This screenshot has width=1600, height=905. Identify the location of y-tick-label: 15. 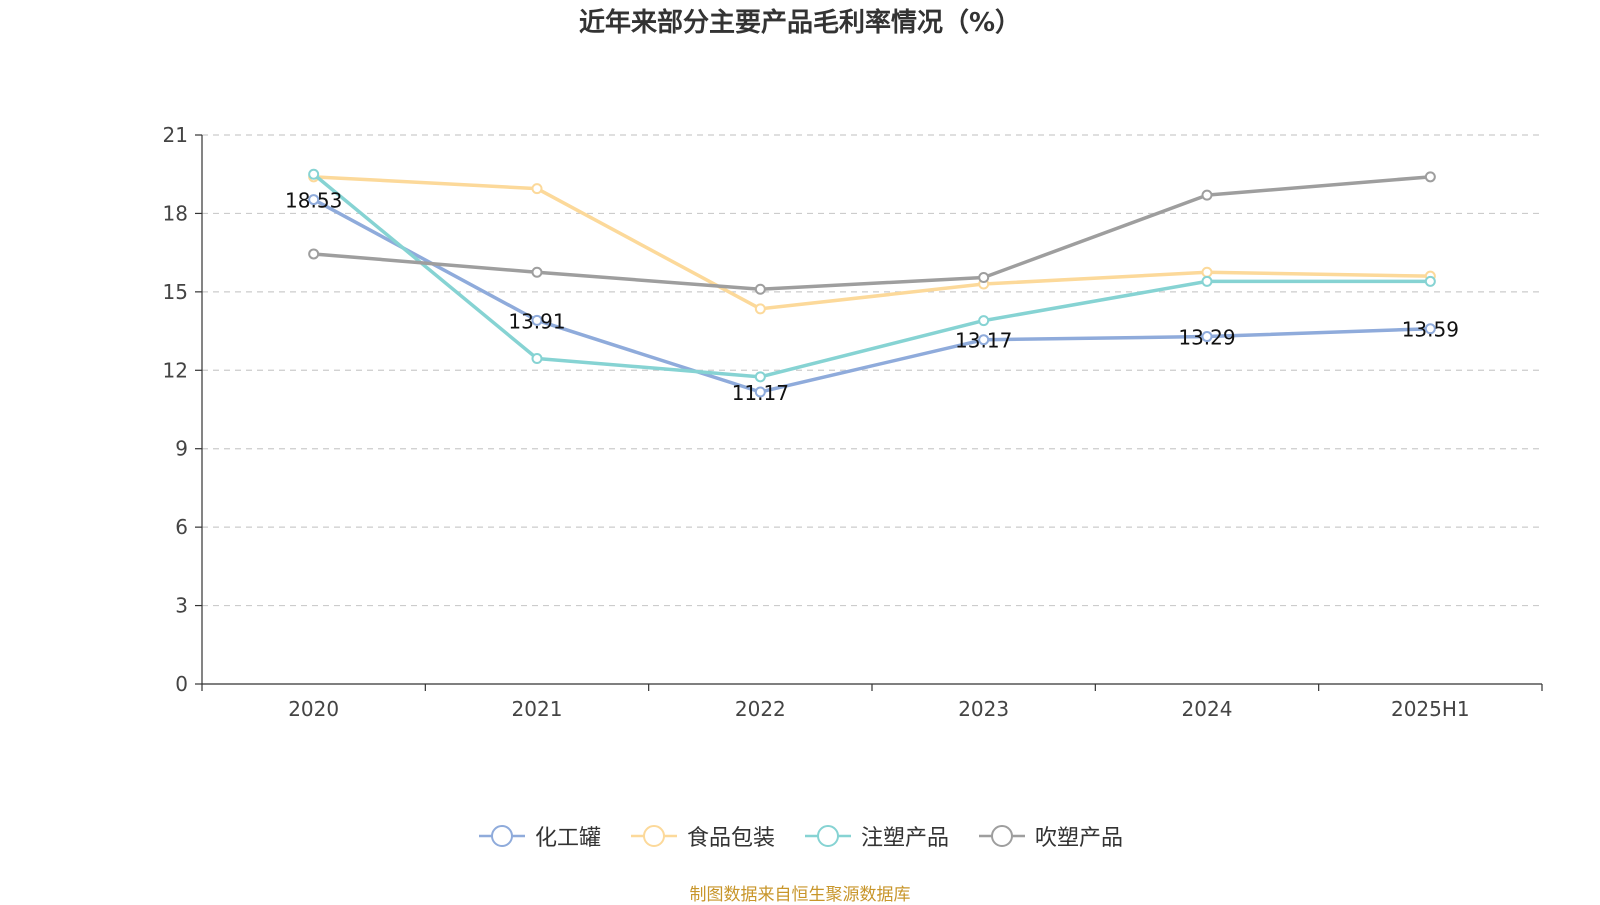
(175, 292).